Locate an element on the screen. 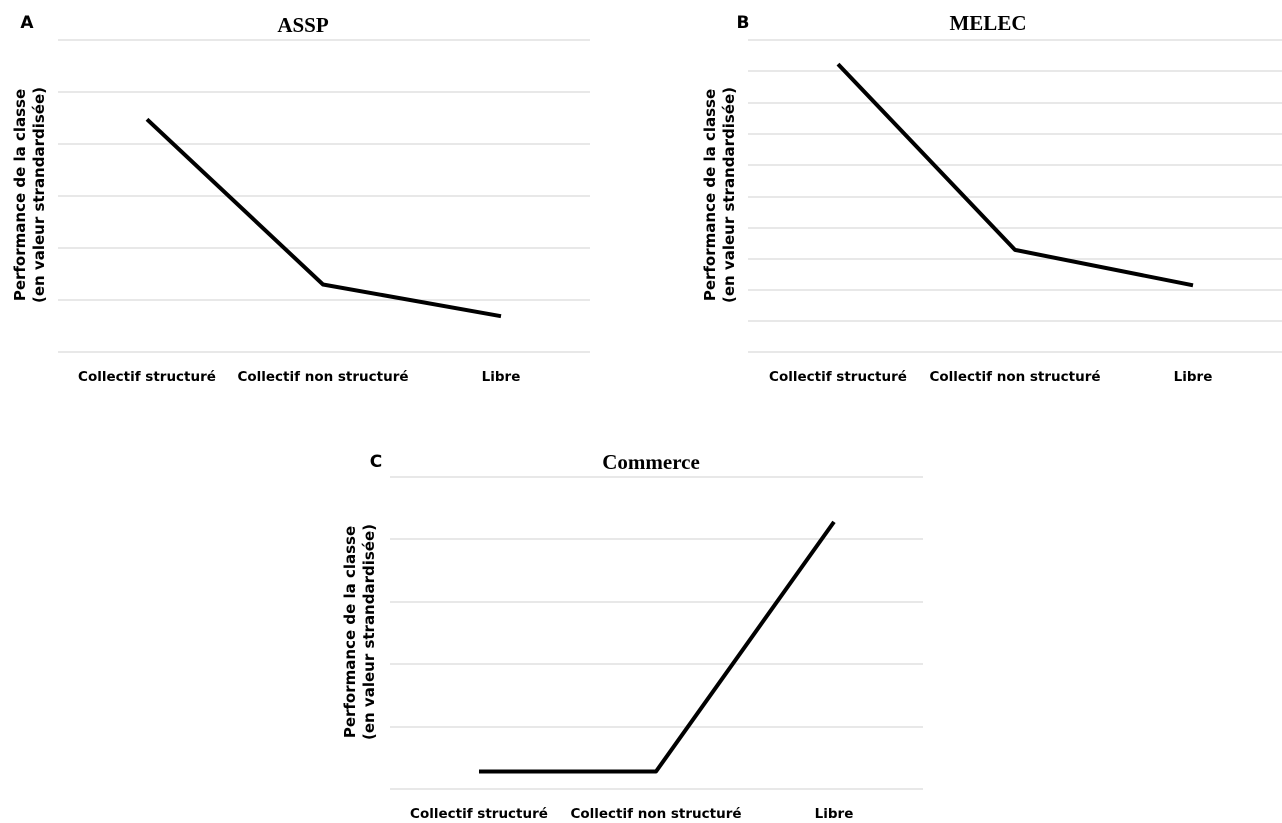 Image resolution: width=1282 pixels, height=823 pixels. chart-title: Commerce is located at coordinates (651, 462).